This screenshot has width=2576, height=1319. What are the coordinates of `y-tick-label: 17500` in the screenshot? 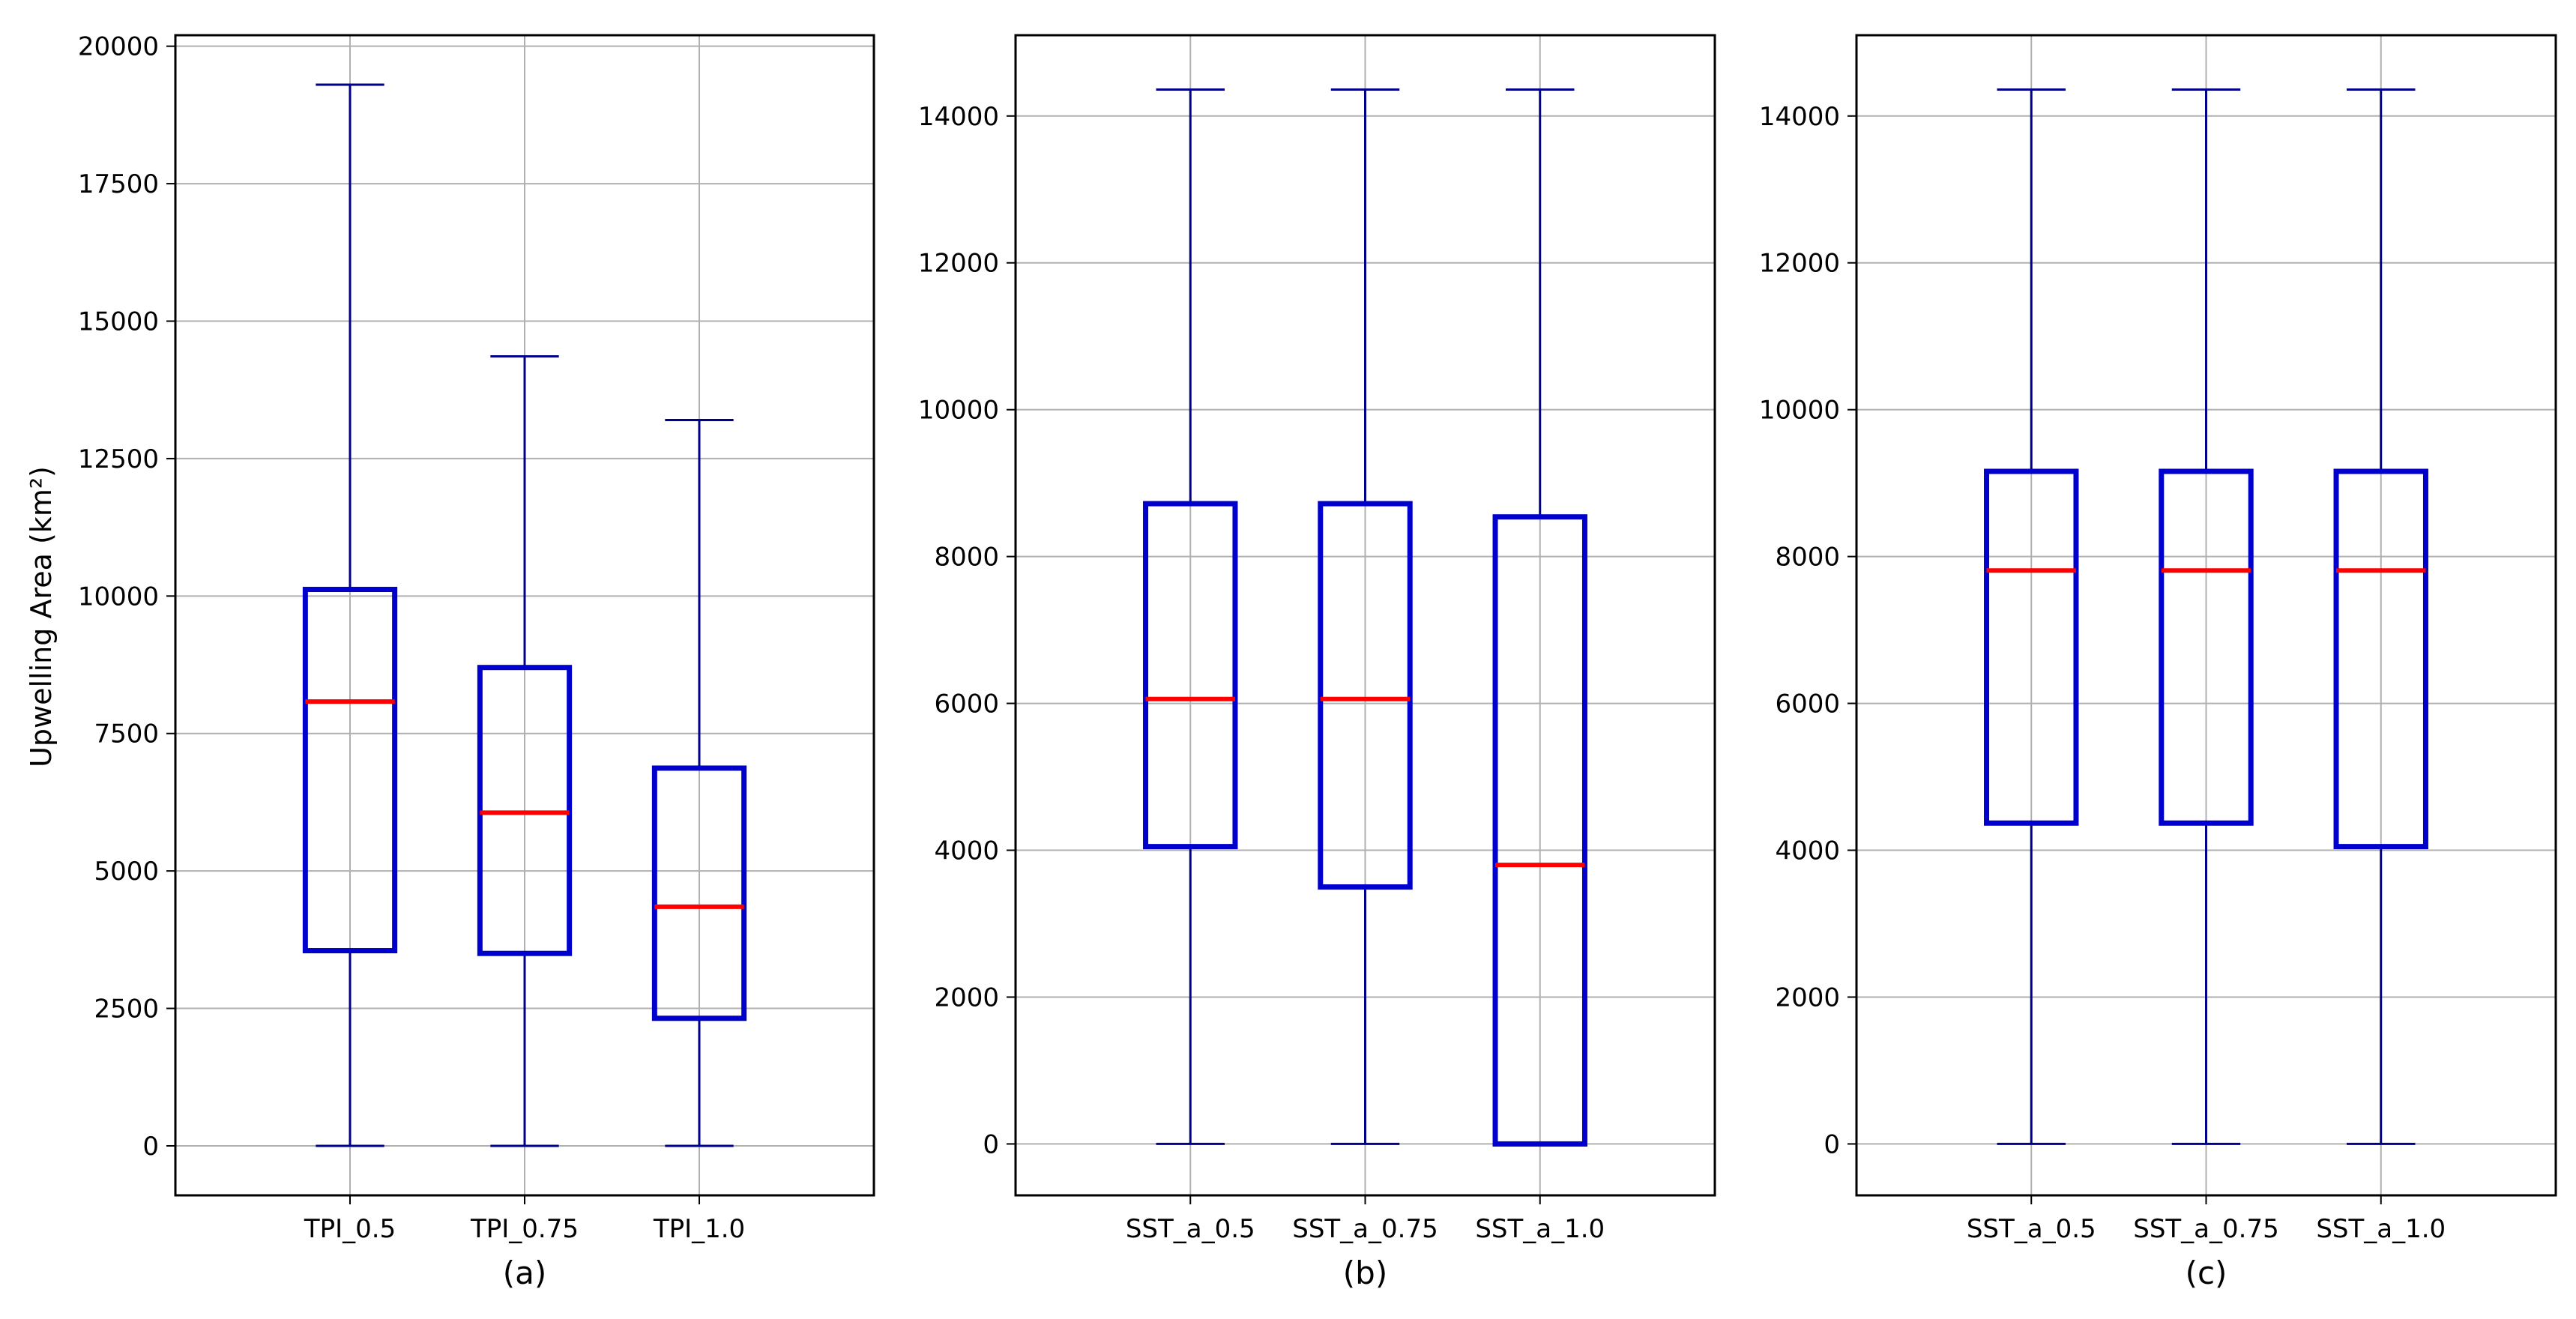 It's located at (119, 184).